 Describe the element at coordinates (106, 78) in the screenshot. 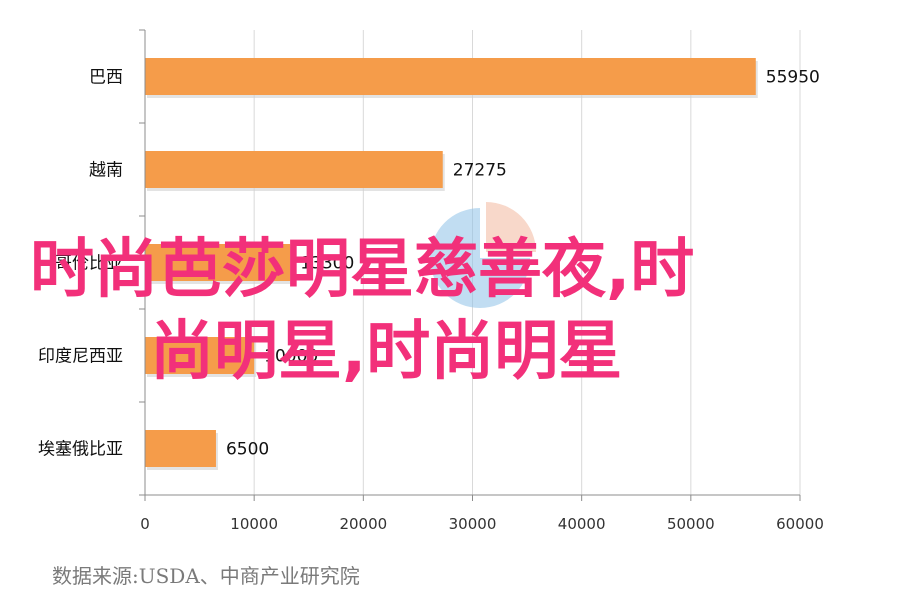

I see `category-label: 巴西` at that location.